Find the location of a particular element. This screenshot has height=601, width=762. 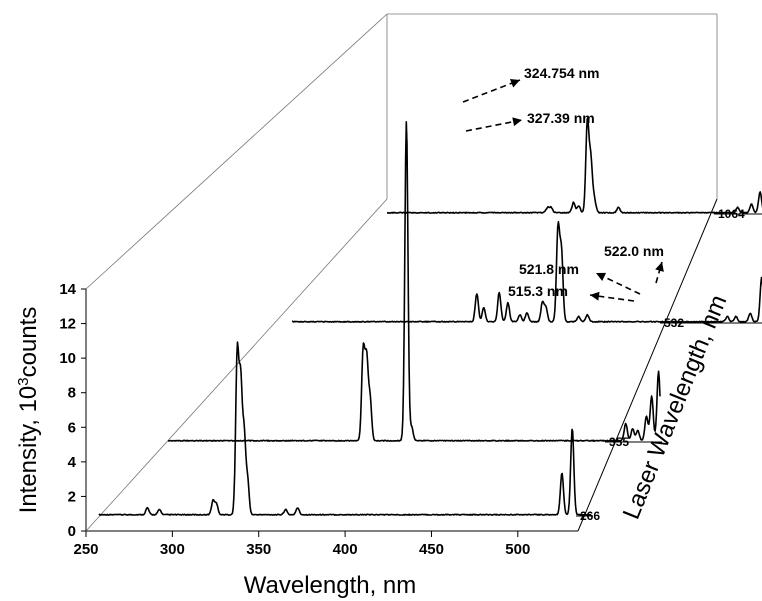

y-tick-label: 12 is located at coordinates (67, 324).